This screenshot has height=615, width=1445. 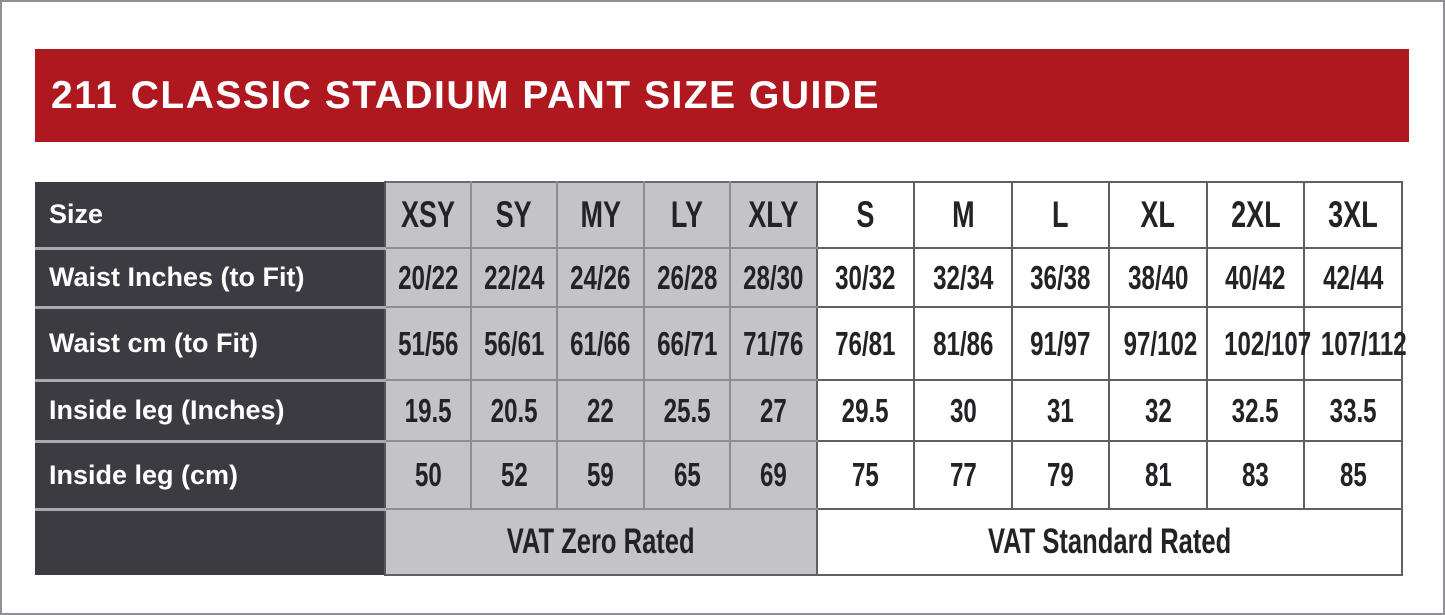 I want to click on table-row: Size XSY SY MY LY XLY S M L XL 2XL 3XL, so click(x=719, y=215).